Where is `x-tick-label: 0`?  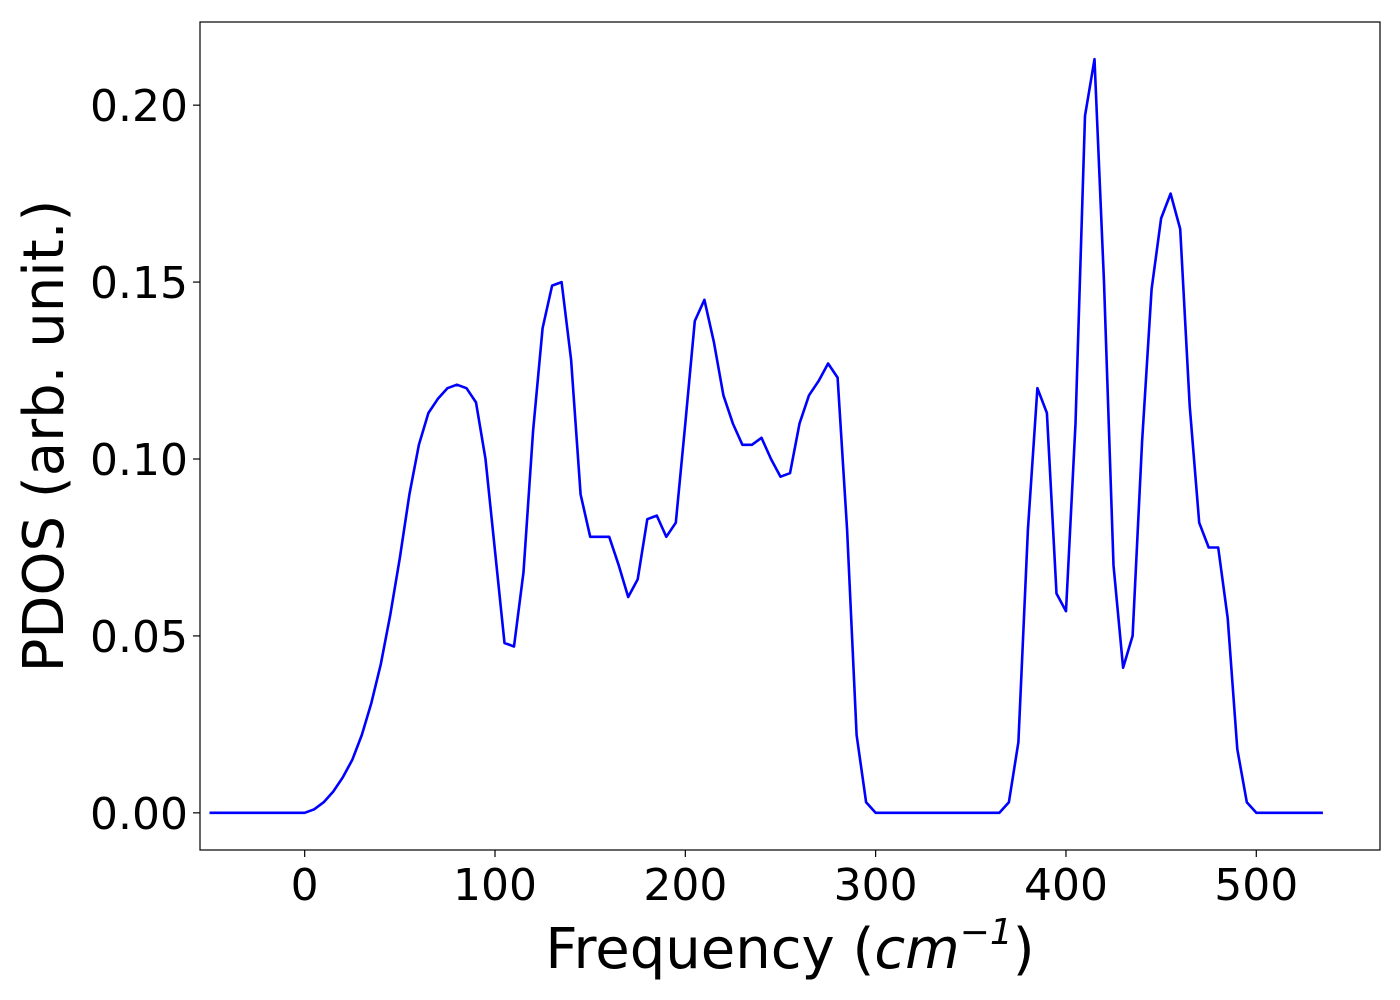 x-tick-label: 0 is located at coordinates (305, 885).